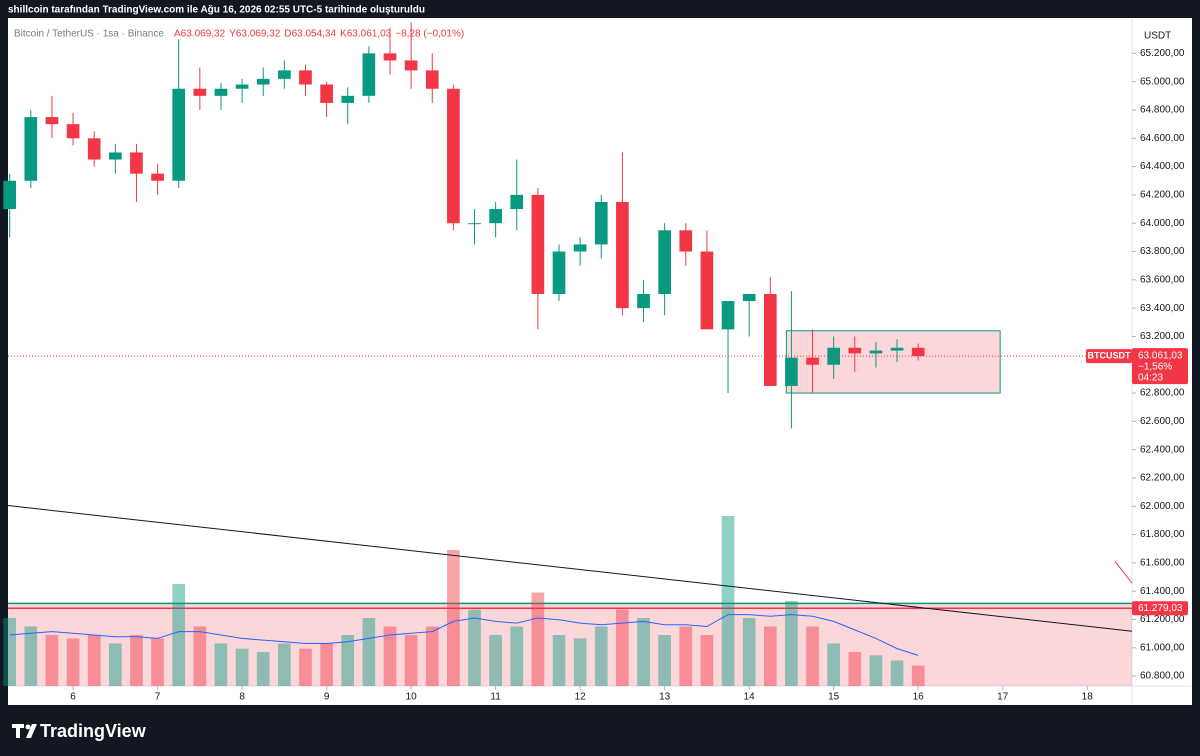 The width and height of the screenshot is (1200, 756). I want to click on brand: TradingView, so click(93, 731).